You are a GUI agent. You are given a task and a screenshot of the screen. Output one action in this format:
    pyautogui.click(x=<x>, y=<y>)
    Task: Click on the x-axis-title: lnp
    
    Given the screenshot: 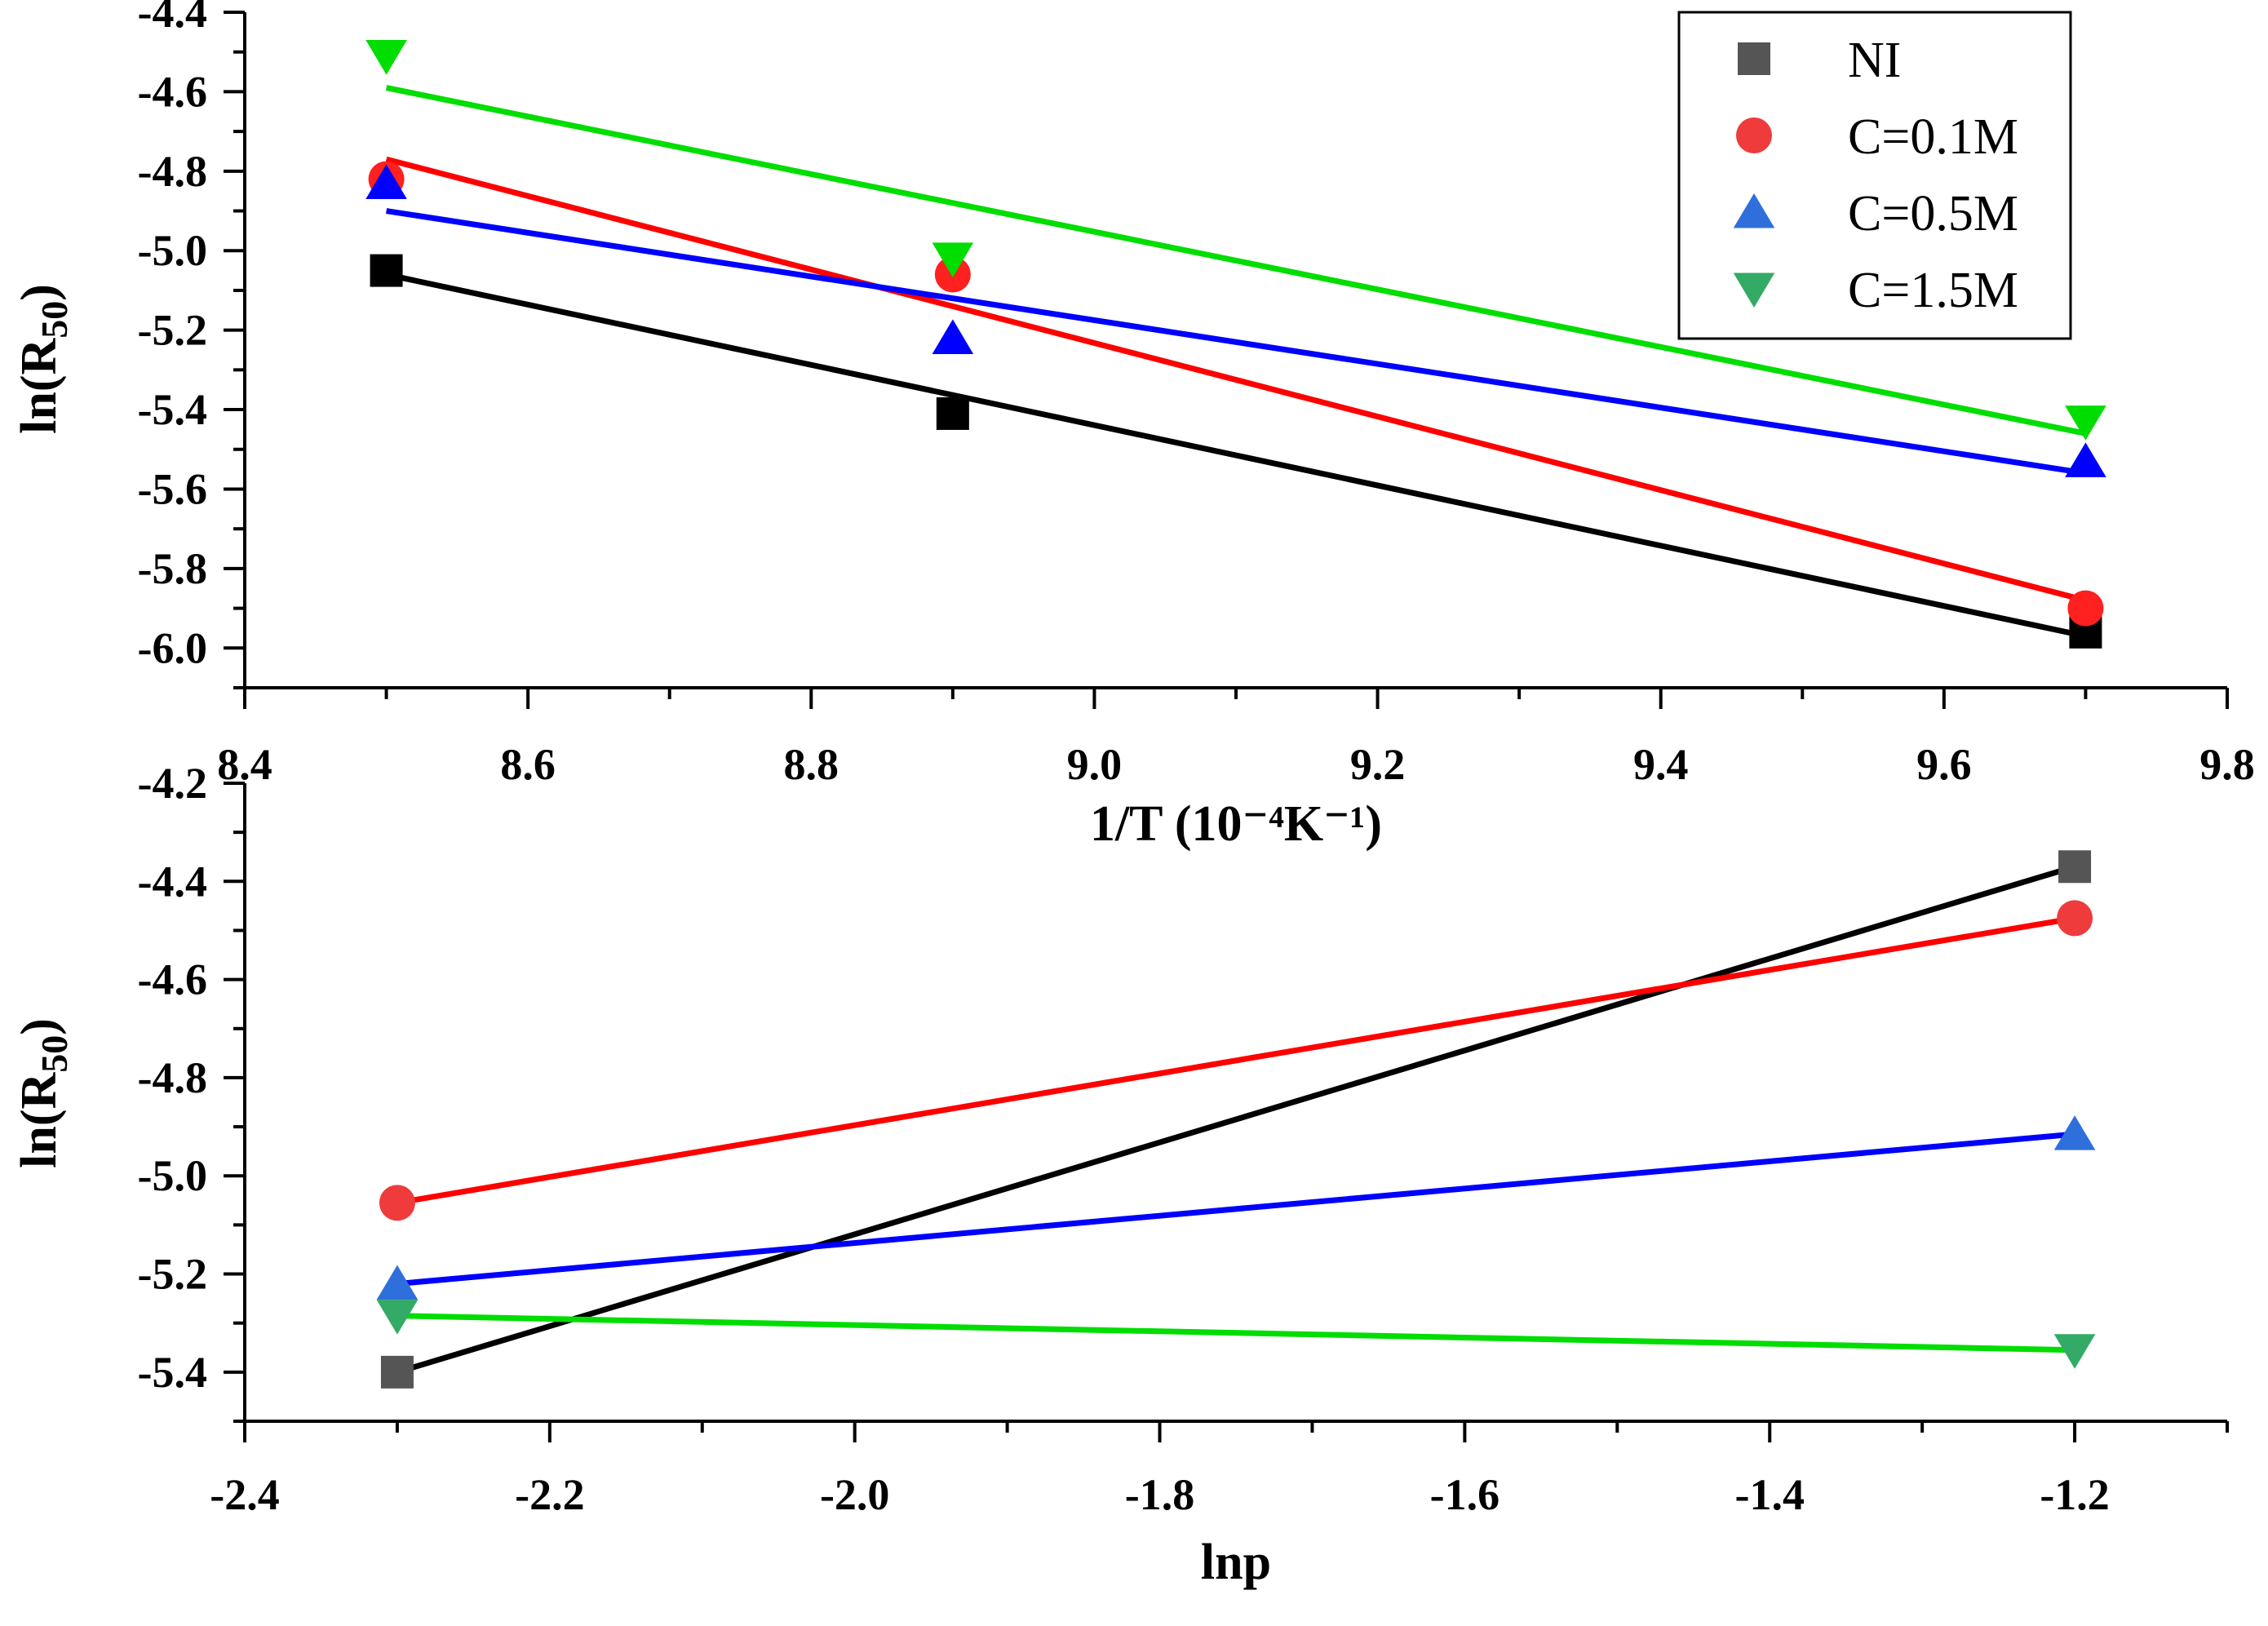 What is the action you would take?
    pyautogui.click(x=1236, y=1562)
    